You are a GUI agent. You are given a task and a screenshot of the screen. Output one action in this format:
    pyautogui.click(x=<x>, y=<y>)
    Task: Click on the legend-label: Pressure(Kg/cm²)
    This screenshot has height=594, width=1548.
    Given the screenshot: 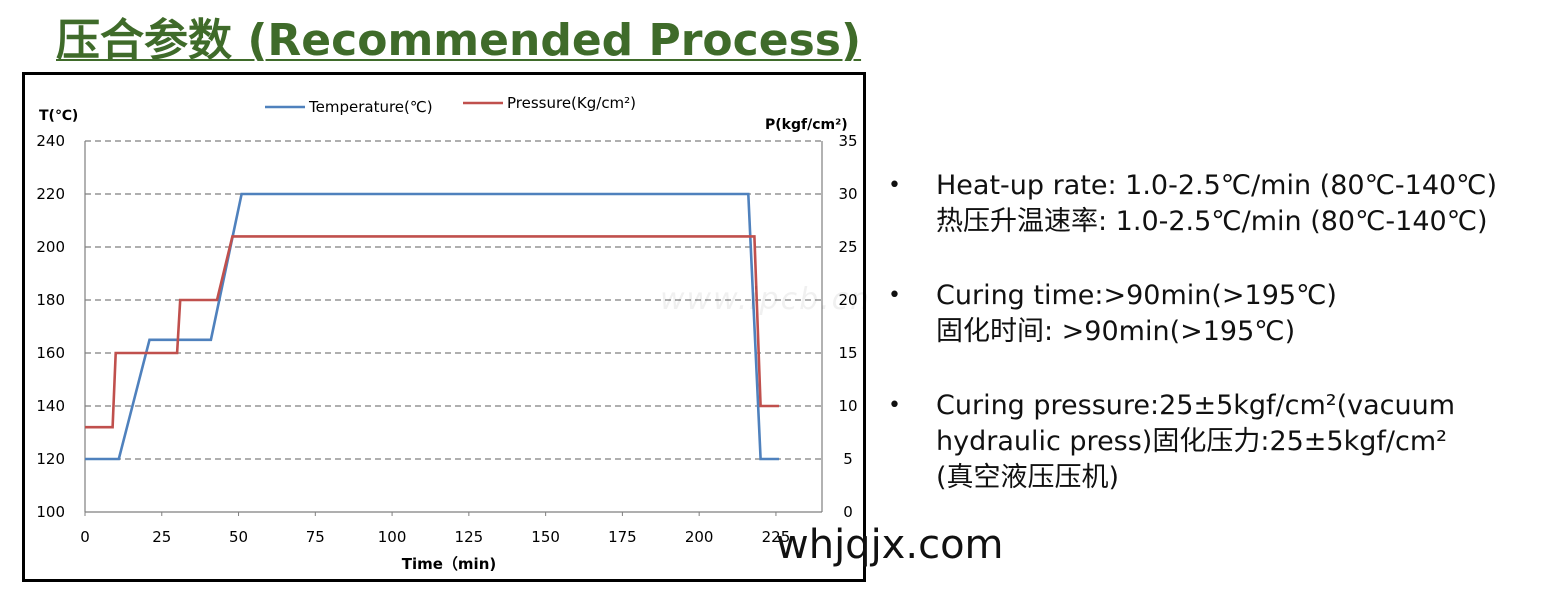 What is the action you would take?
    pyautogui.click(x=571, y=103)
    